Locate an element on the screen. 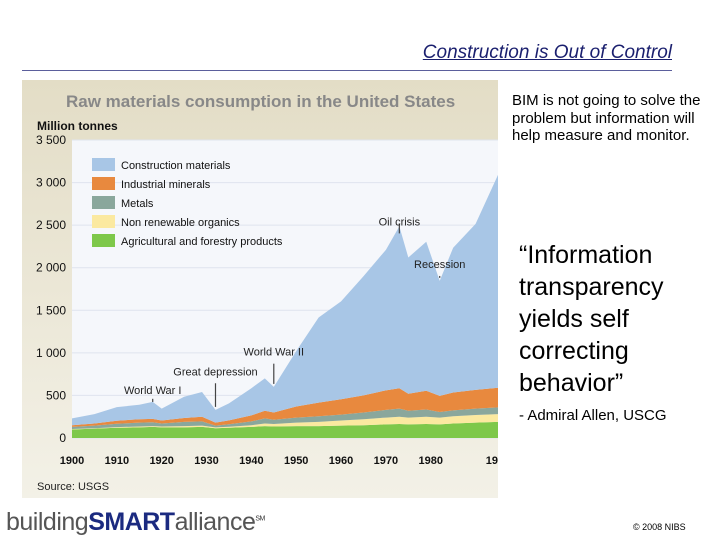 The image size is (720, 540). y-tick-labels: 3 500 3 000 2 500 2 000 1 500 1 000 500 0 is located at coordinates (51, 289).